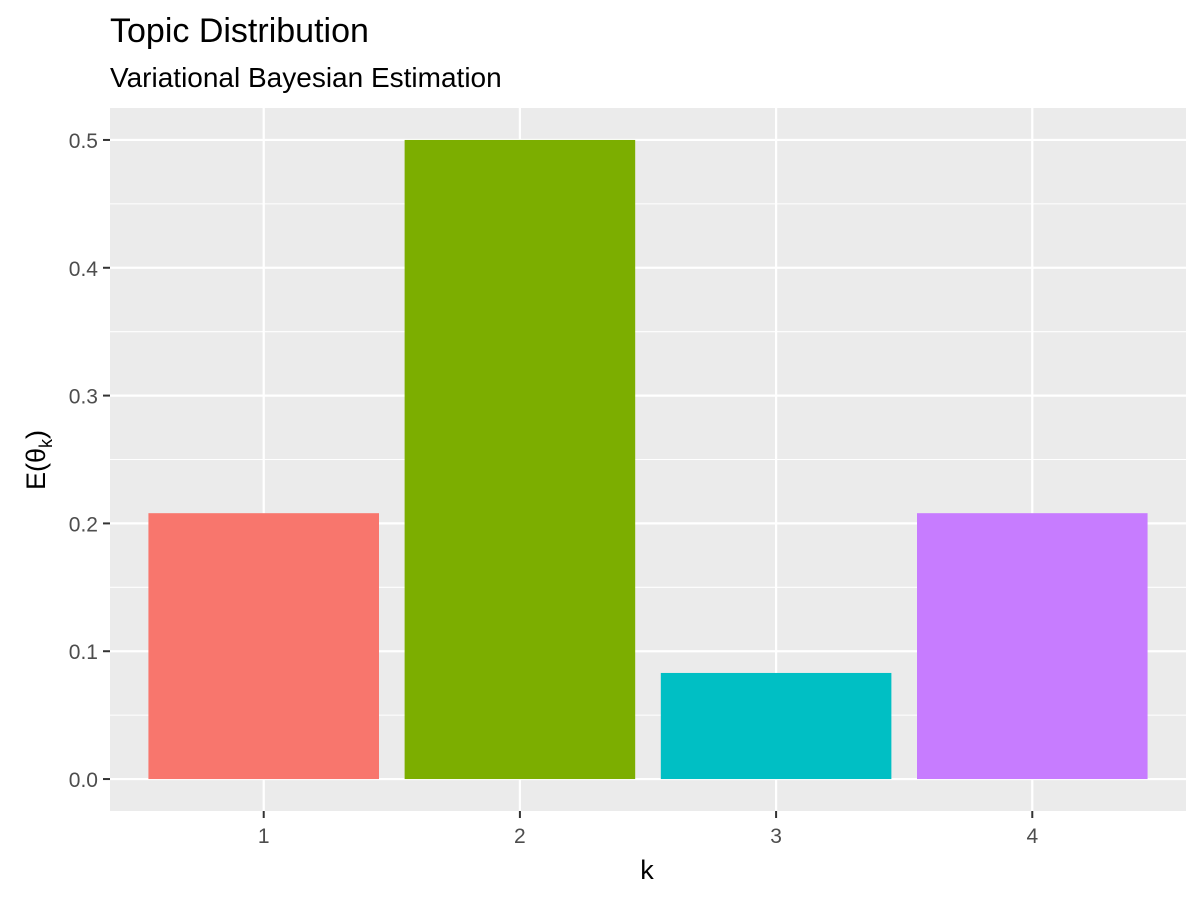 The width and height of the screenshot is (1200, 900). Describe the element at coordinates (264, 836) in the screenshot. I see `x-tick-label: 1` at that location.